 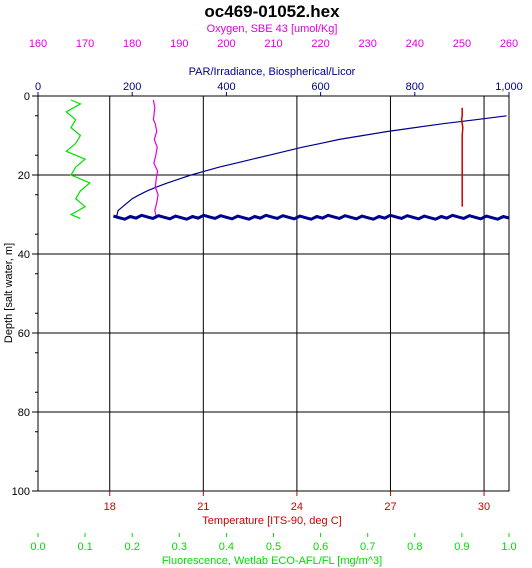 I want to click on par-tick-label: 800, so click(x=415, y=87).